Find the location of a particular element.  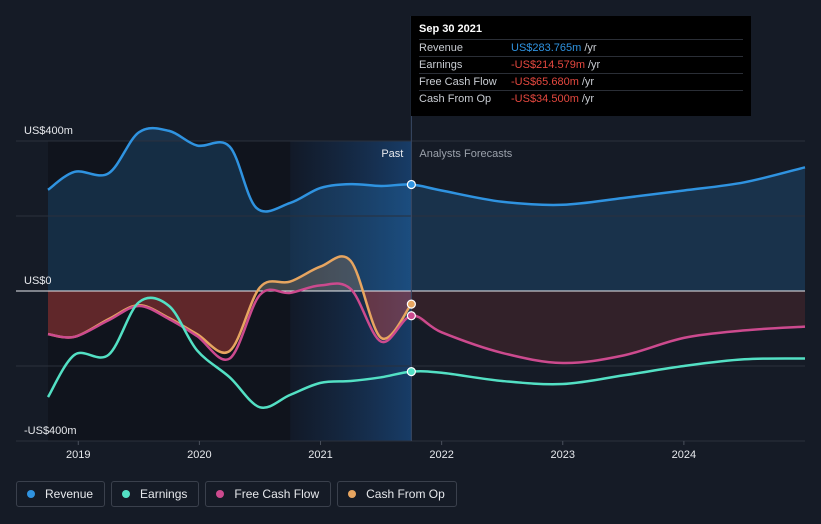

legend-label: Earnings is located at coordinates (164, 494).